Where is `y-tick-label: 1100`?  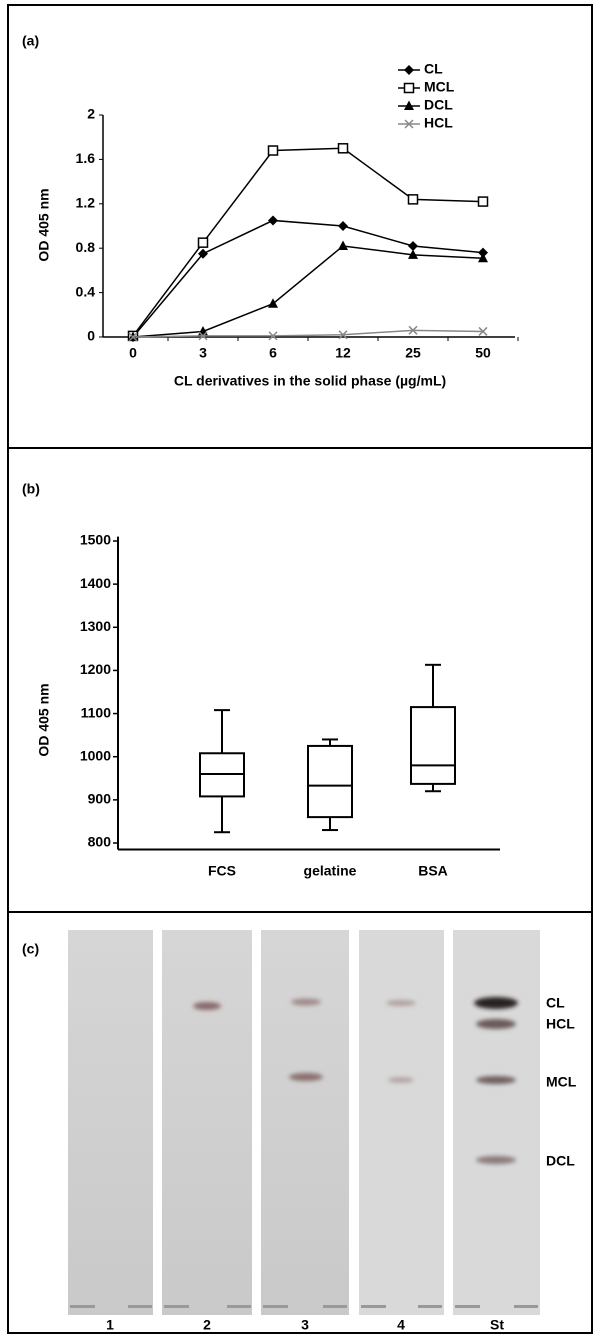
y-tick-label: 1100 is located at coordinates (96, 712).